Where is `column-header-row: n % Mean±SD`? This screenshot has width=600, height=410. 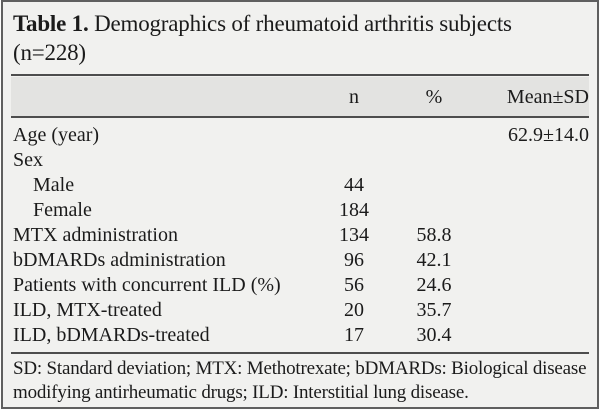 column-header-row: n % Mean±SD is located at coordinates (300, 97).